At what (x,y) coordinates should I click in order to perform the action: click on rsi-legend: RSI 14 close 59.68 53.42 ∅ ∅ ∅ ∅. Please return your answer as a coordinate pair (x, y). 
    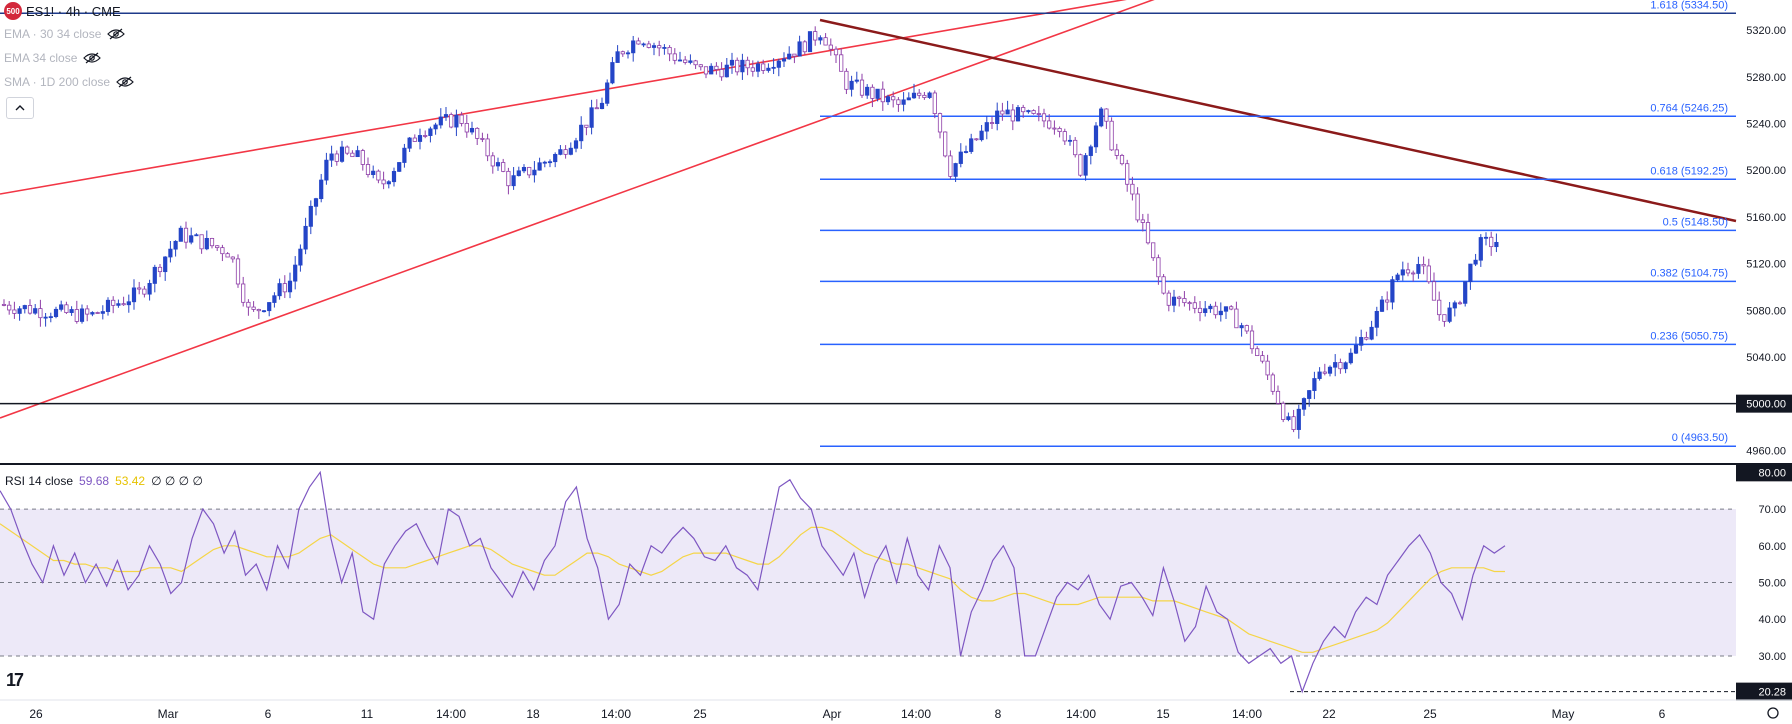
    Looking at the image, I should click on (104, 481).